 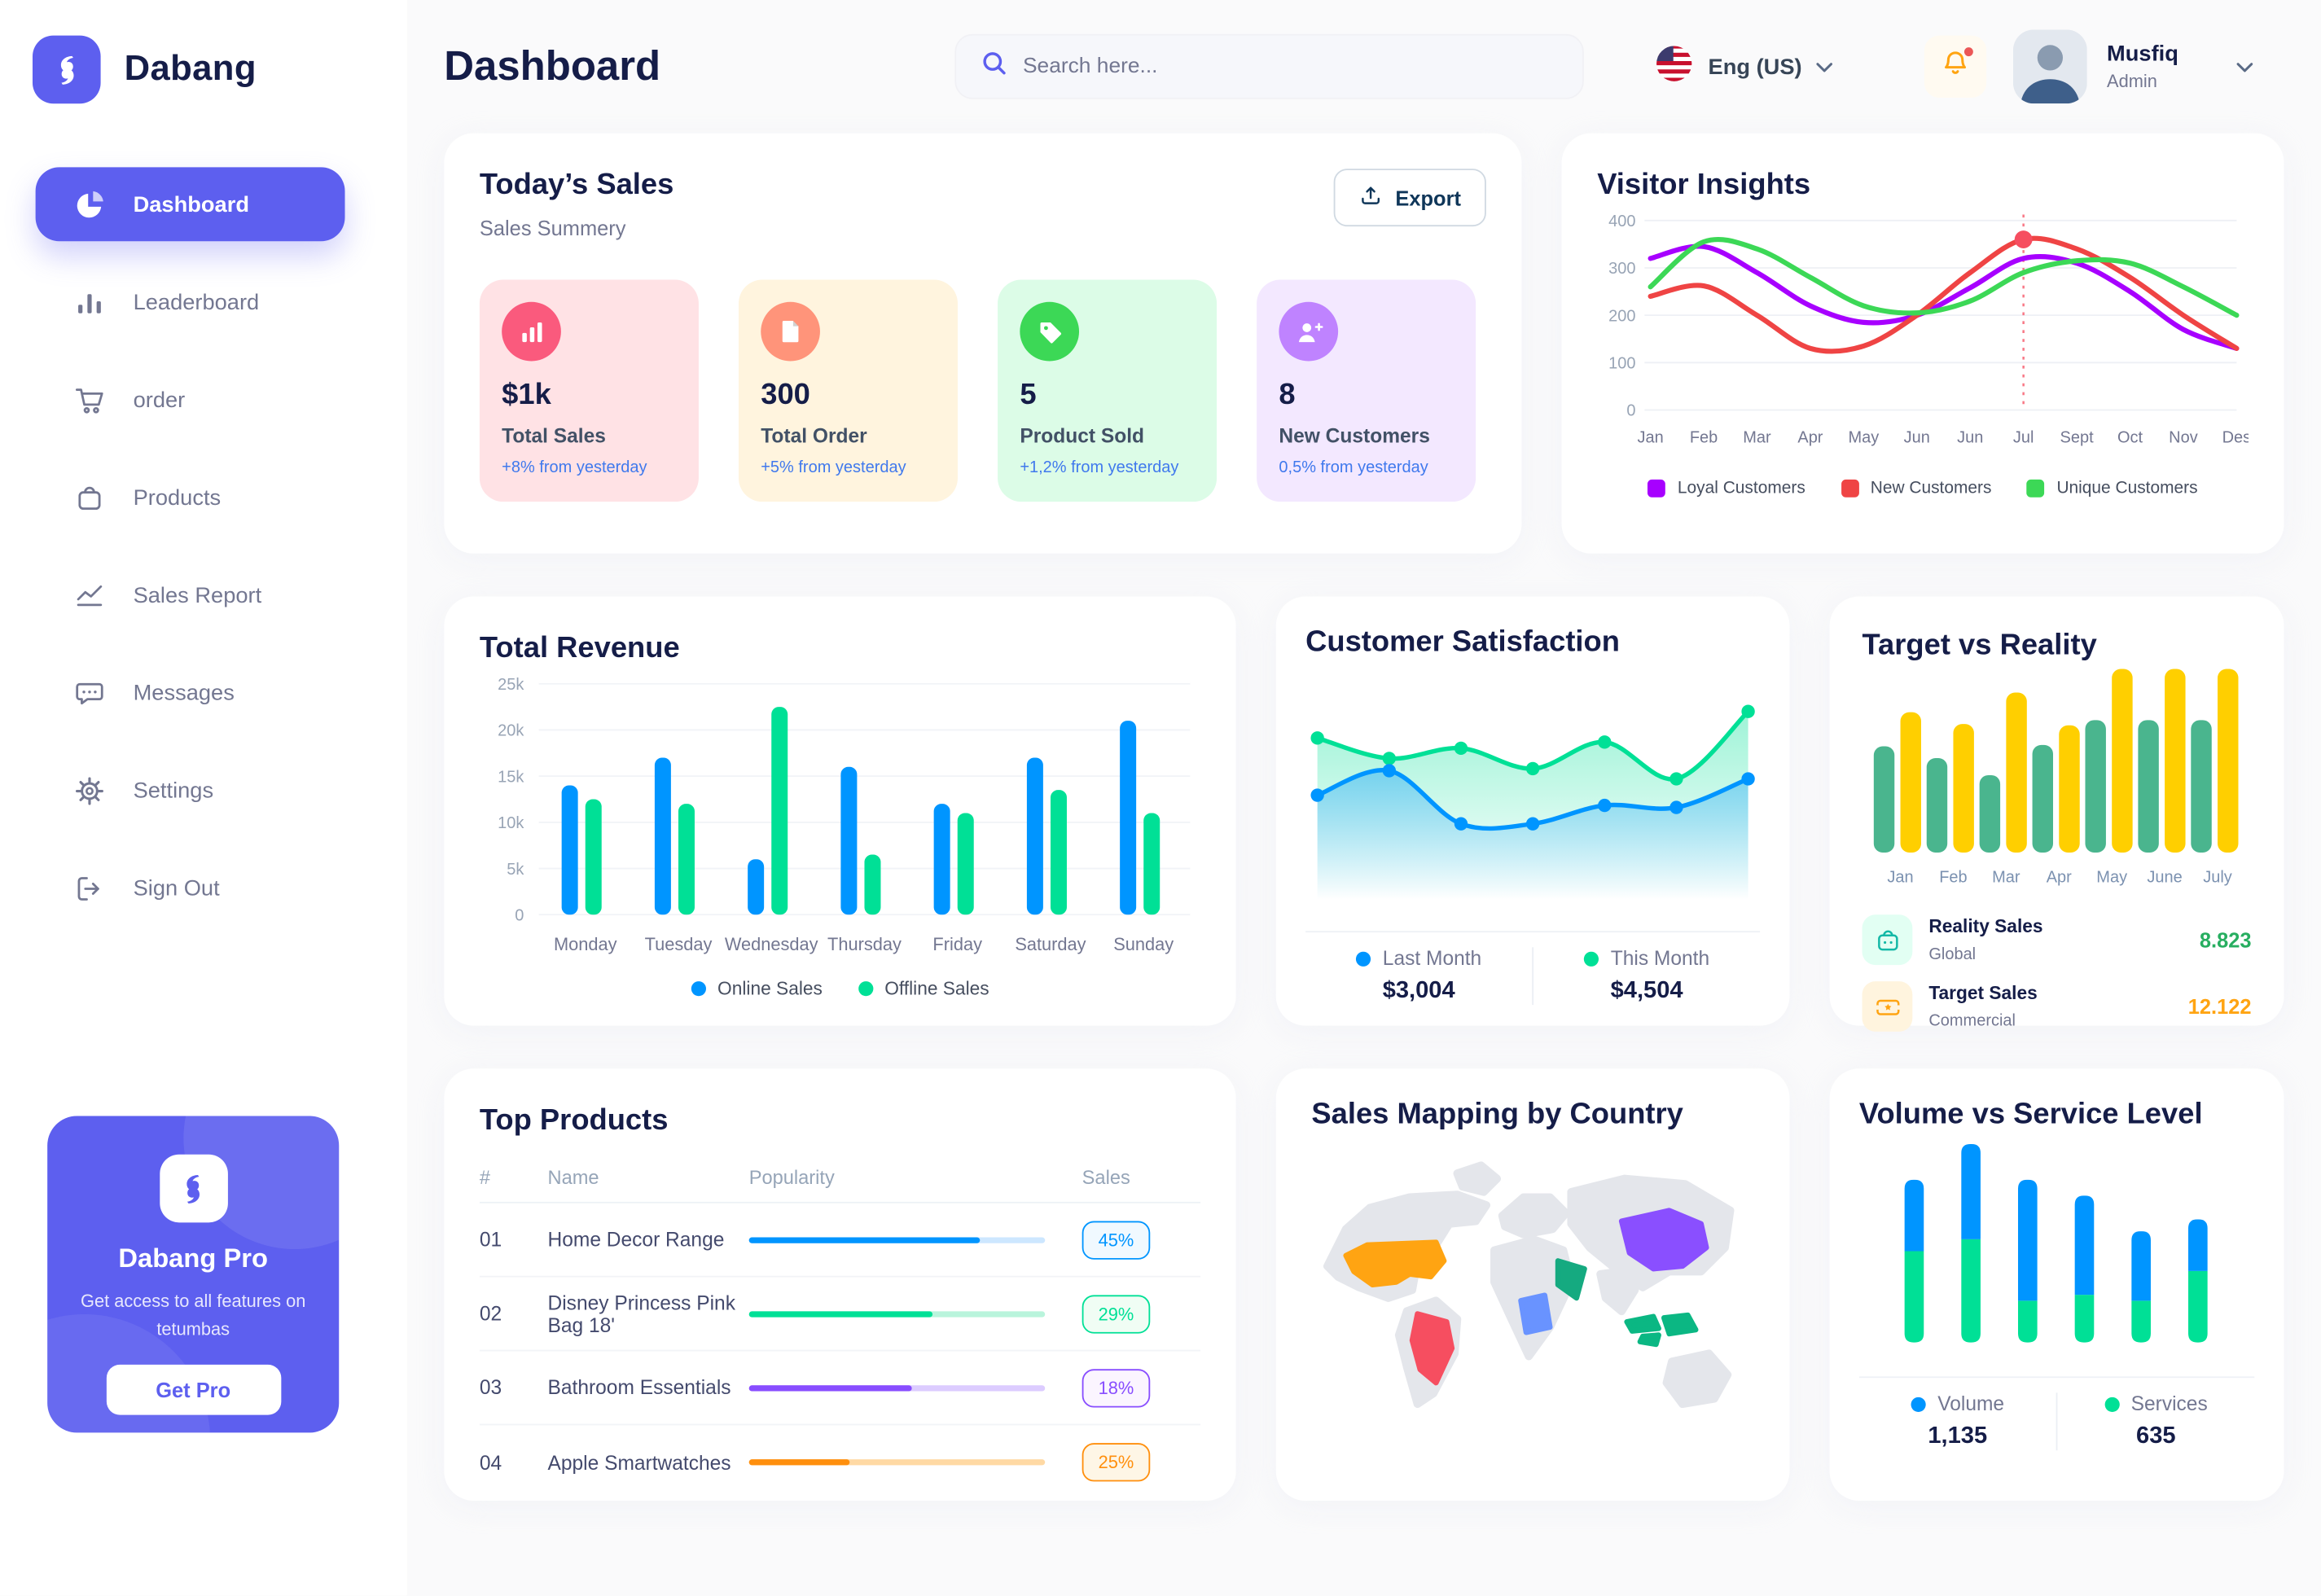 I want to click on search-icon, so click(x=994, y=67).